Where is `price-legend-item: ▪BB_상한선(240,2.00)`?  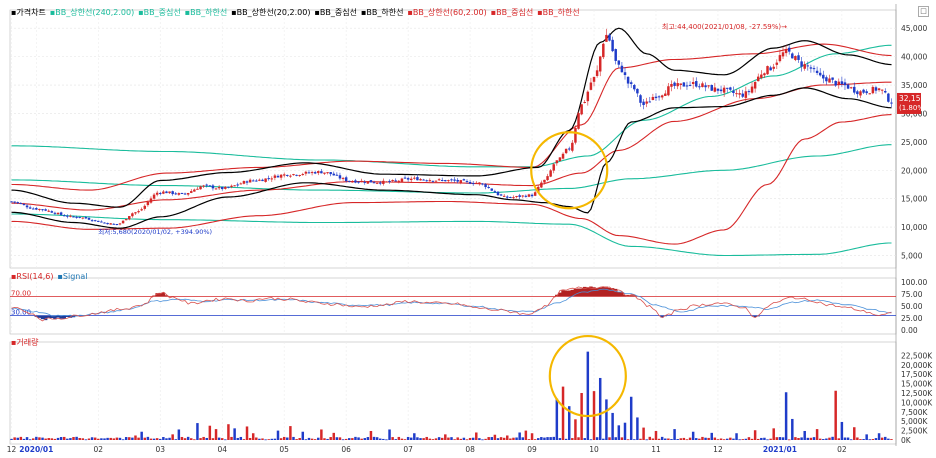
price-legend-item: ▪BB_상한선(240,2.00) is located at coordinates (92, 12).